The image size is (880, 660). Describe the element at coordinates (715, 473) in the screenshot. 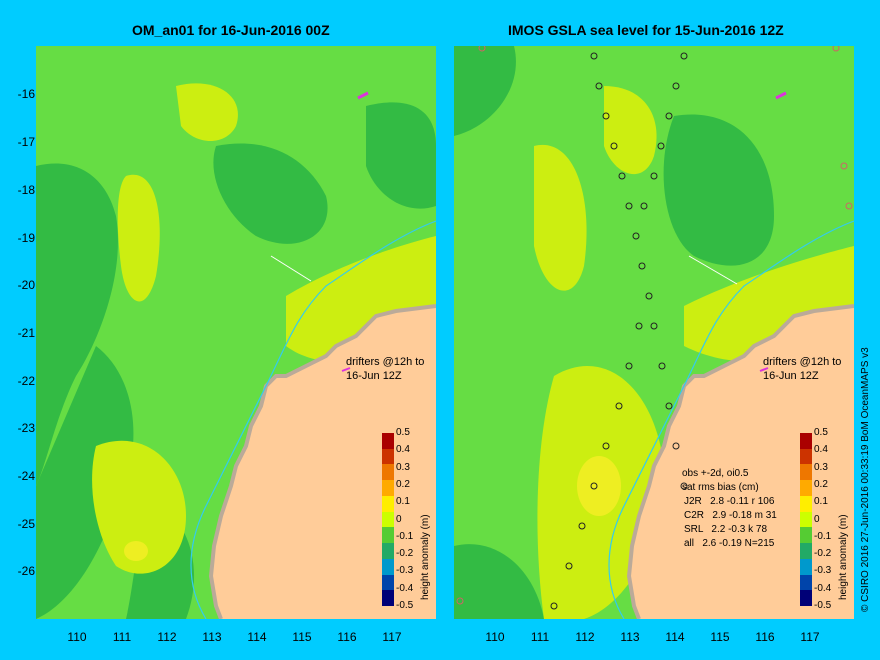

I see `stats-line1: obs +-2d, oi0.5` at that location.